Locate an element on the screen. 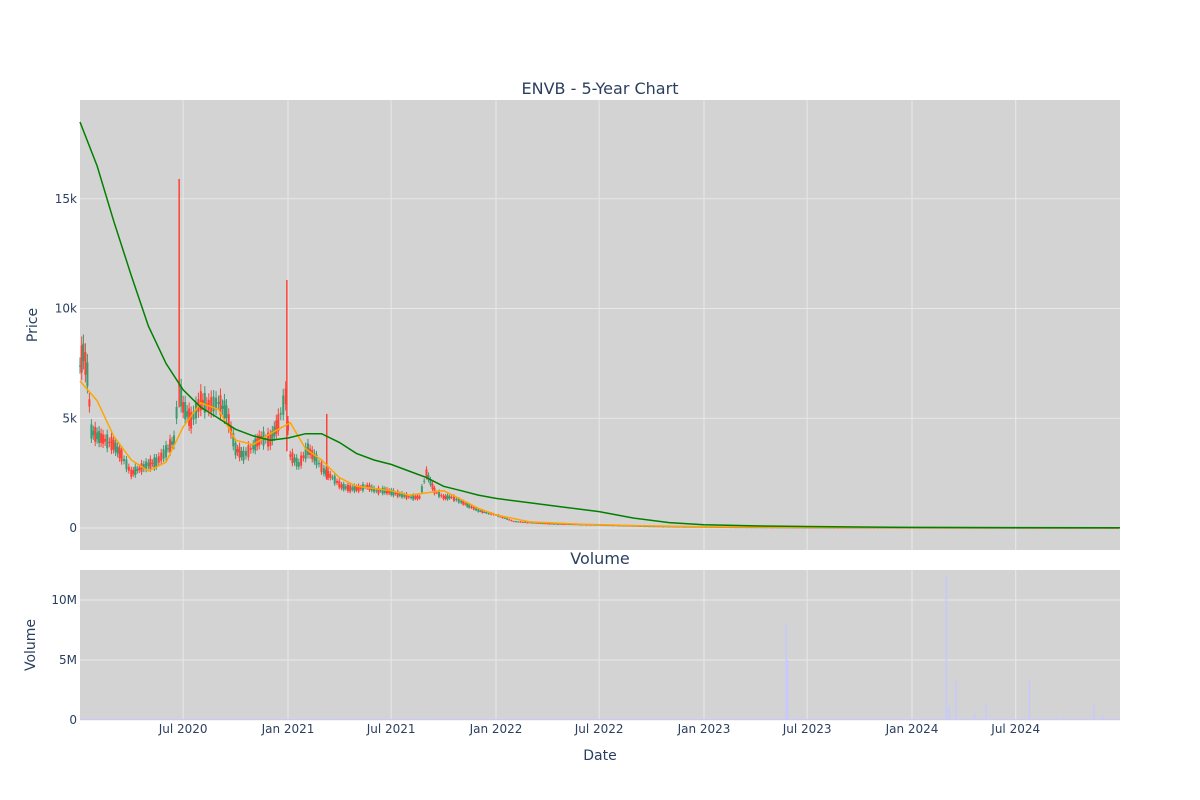 The height and width of the screenshot is (800, 1200). price-y-tick-label: 10k is located at coordinates (66, 309).